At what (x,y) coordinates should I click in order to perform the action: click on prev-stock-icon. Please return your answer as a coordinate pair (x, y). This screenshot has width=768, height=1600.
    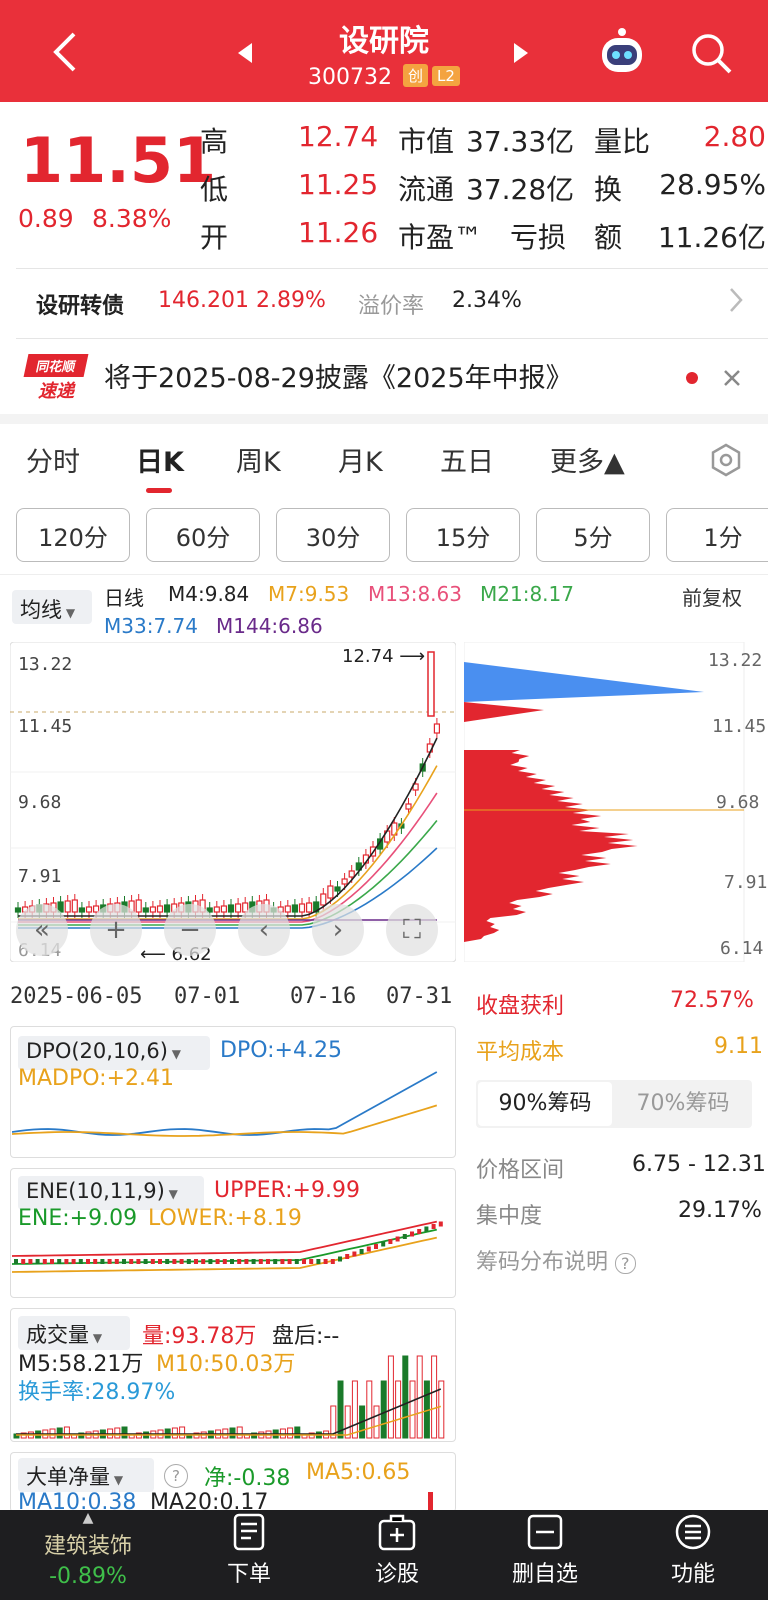
    Looking at the image, I should click on (245, 53).